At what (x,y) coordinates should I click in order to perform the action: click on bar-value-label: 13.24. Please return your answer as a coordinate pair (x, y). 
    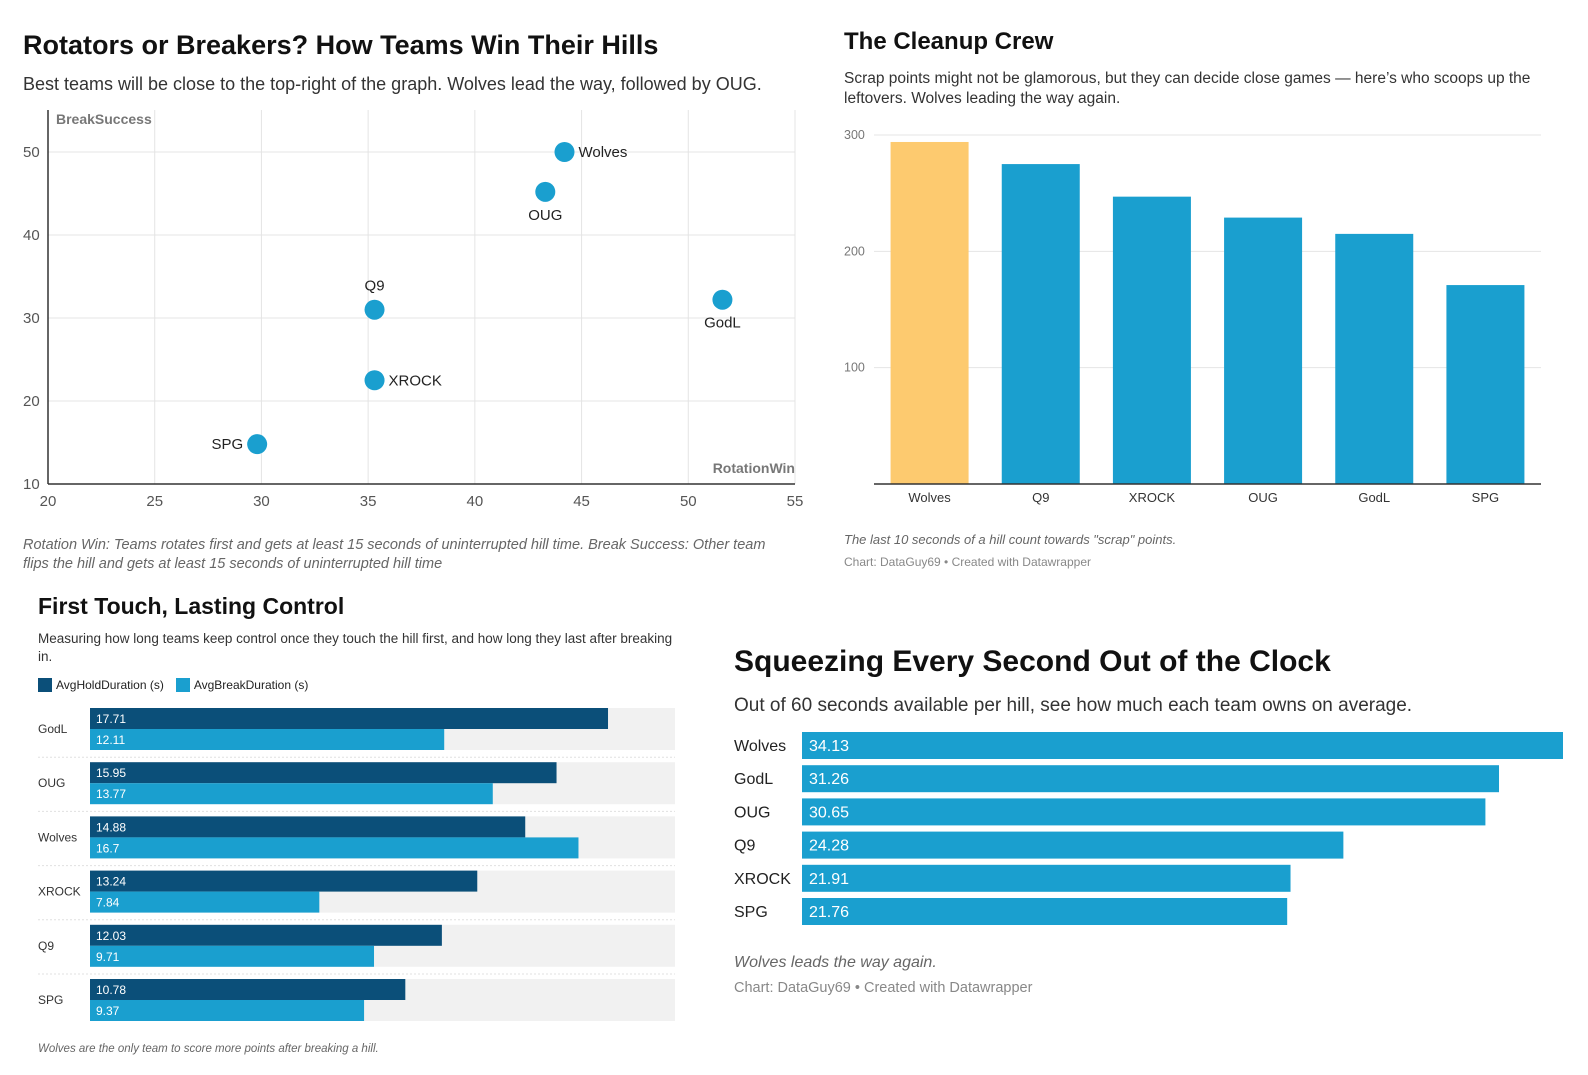
    Looking at the image, I should click on (111, 882).